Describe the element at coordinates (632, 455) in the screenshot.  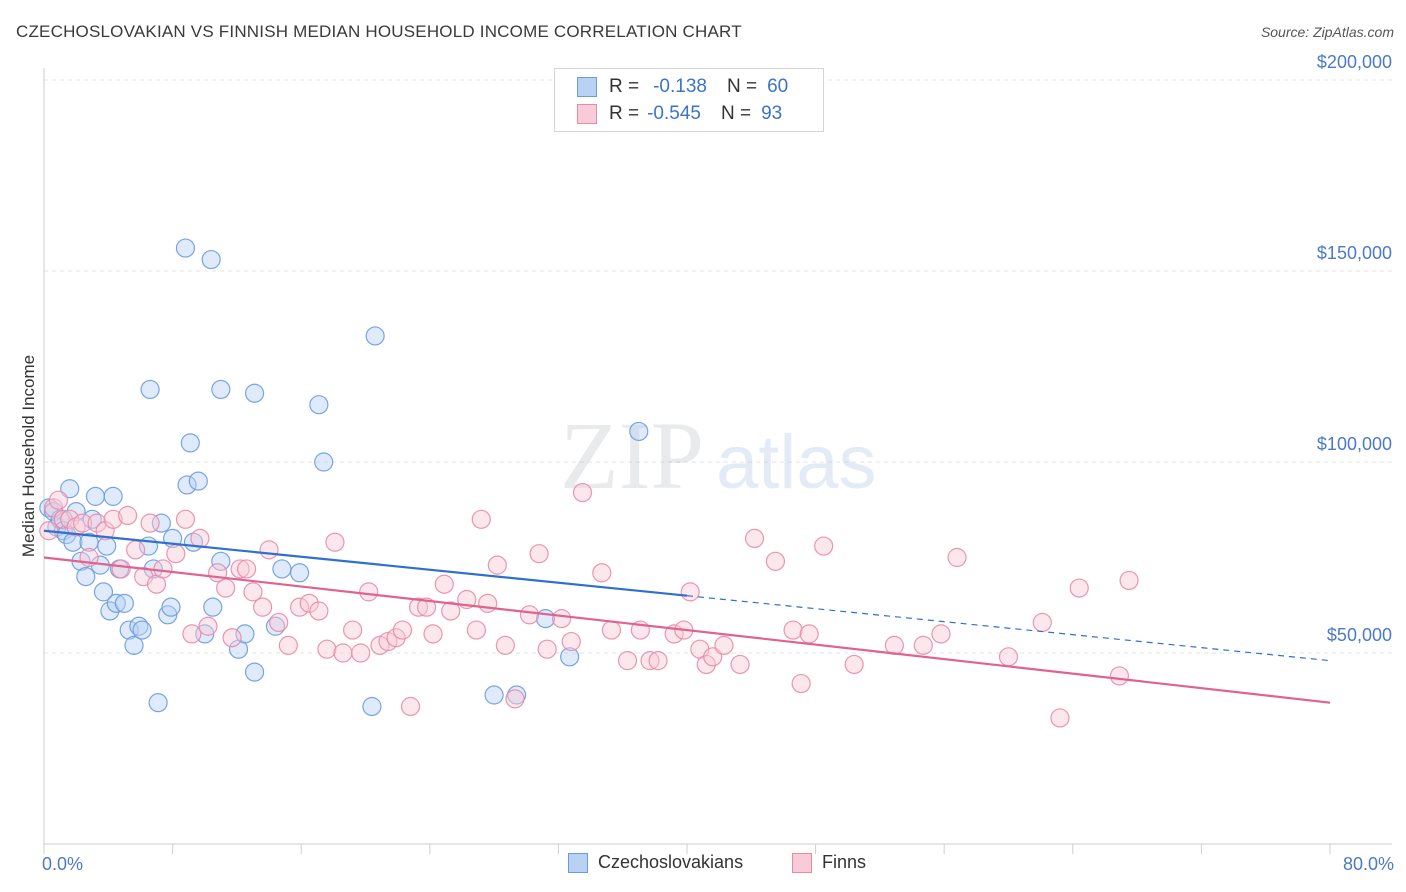
I see `watermark-zip: ZIP` at that location.